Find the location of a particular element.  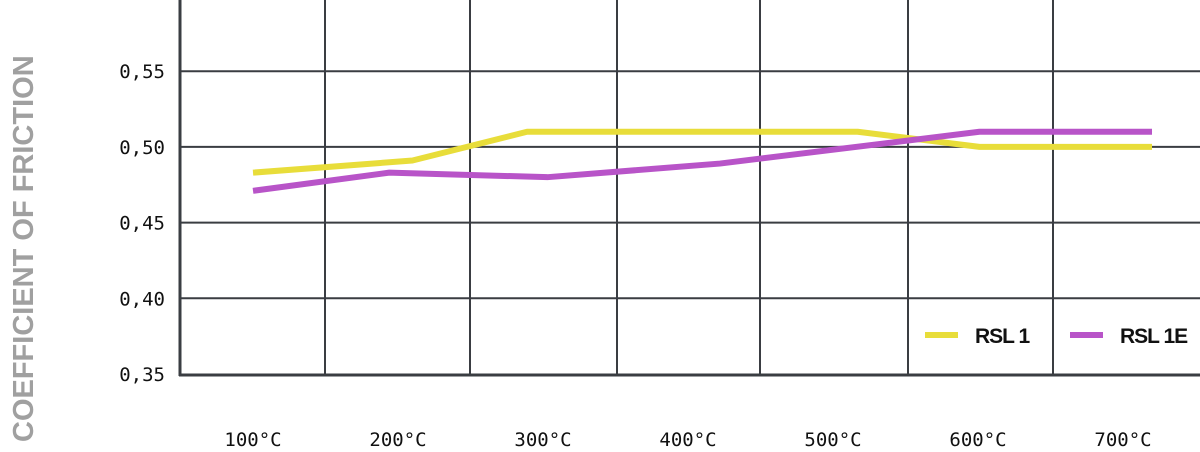

x-tick-label: 300°C is located at coordinates (542, 440).